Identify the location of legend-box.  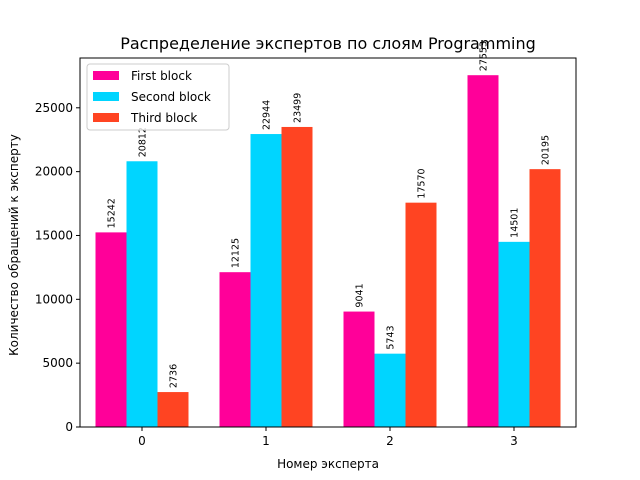
(158, 97).